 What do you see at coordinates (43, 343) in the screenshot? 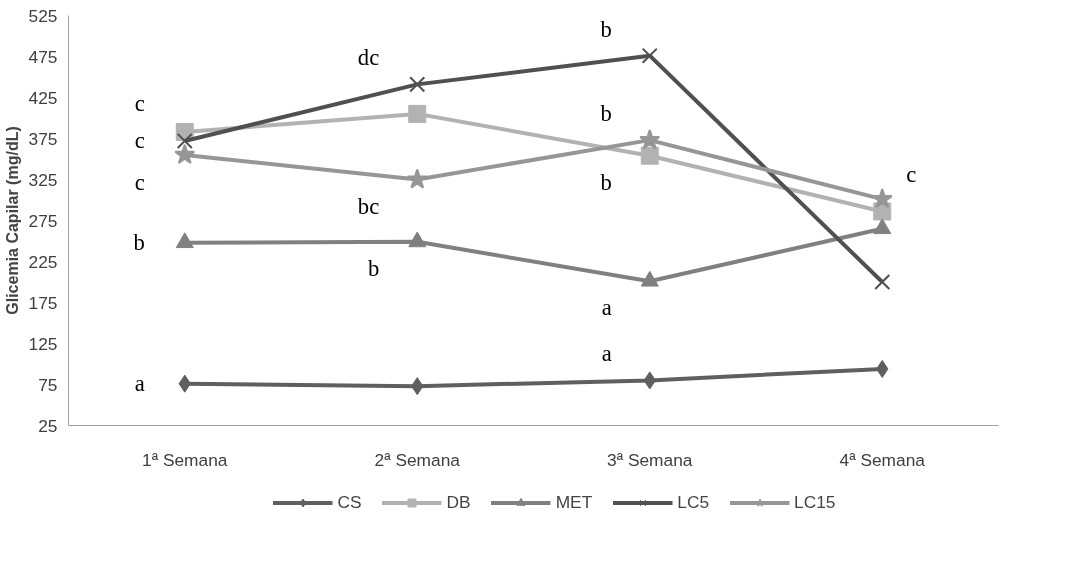
I see `y-tick-label: 125` at bounding box center [43, 343].